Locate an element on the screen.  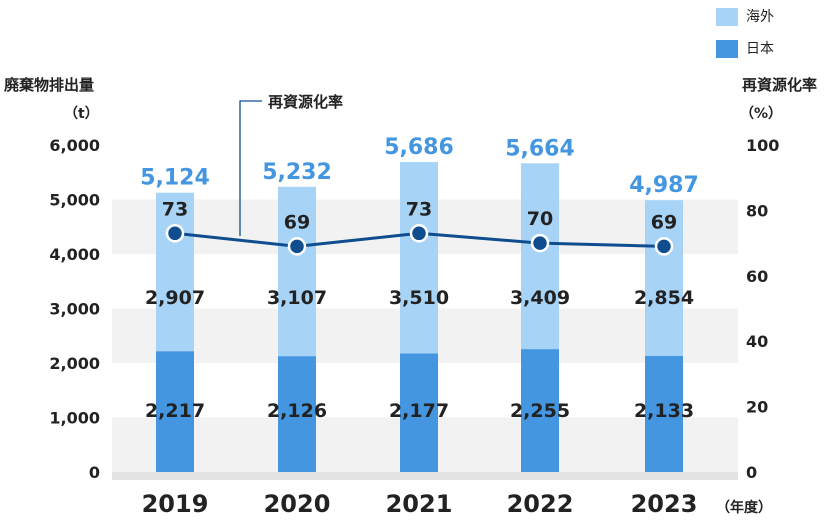
data-label-total: 5,232 is located at coordinates (297, 172).